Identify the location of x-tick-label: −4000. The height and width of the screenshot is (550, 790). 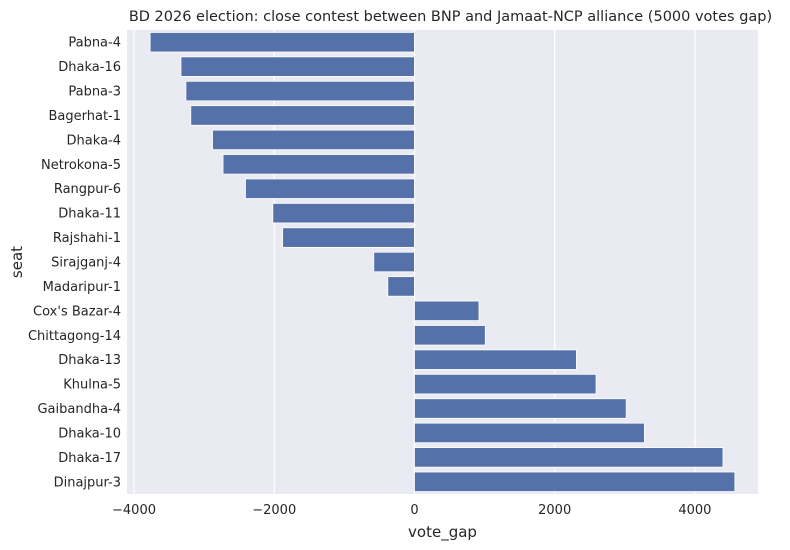
(134, 510).